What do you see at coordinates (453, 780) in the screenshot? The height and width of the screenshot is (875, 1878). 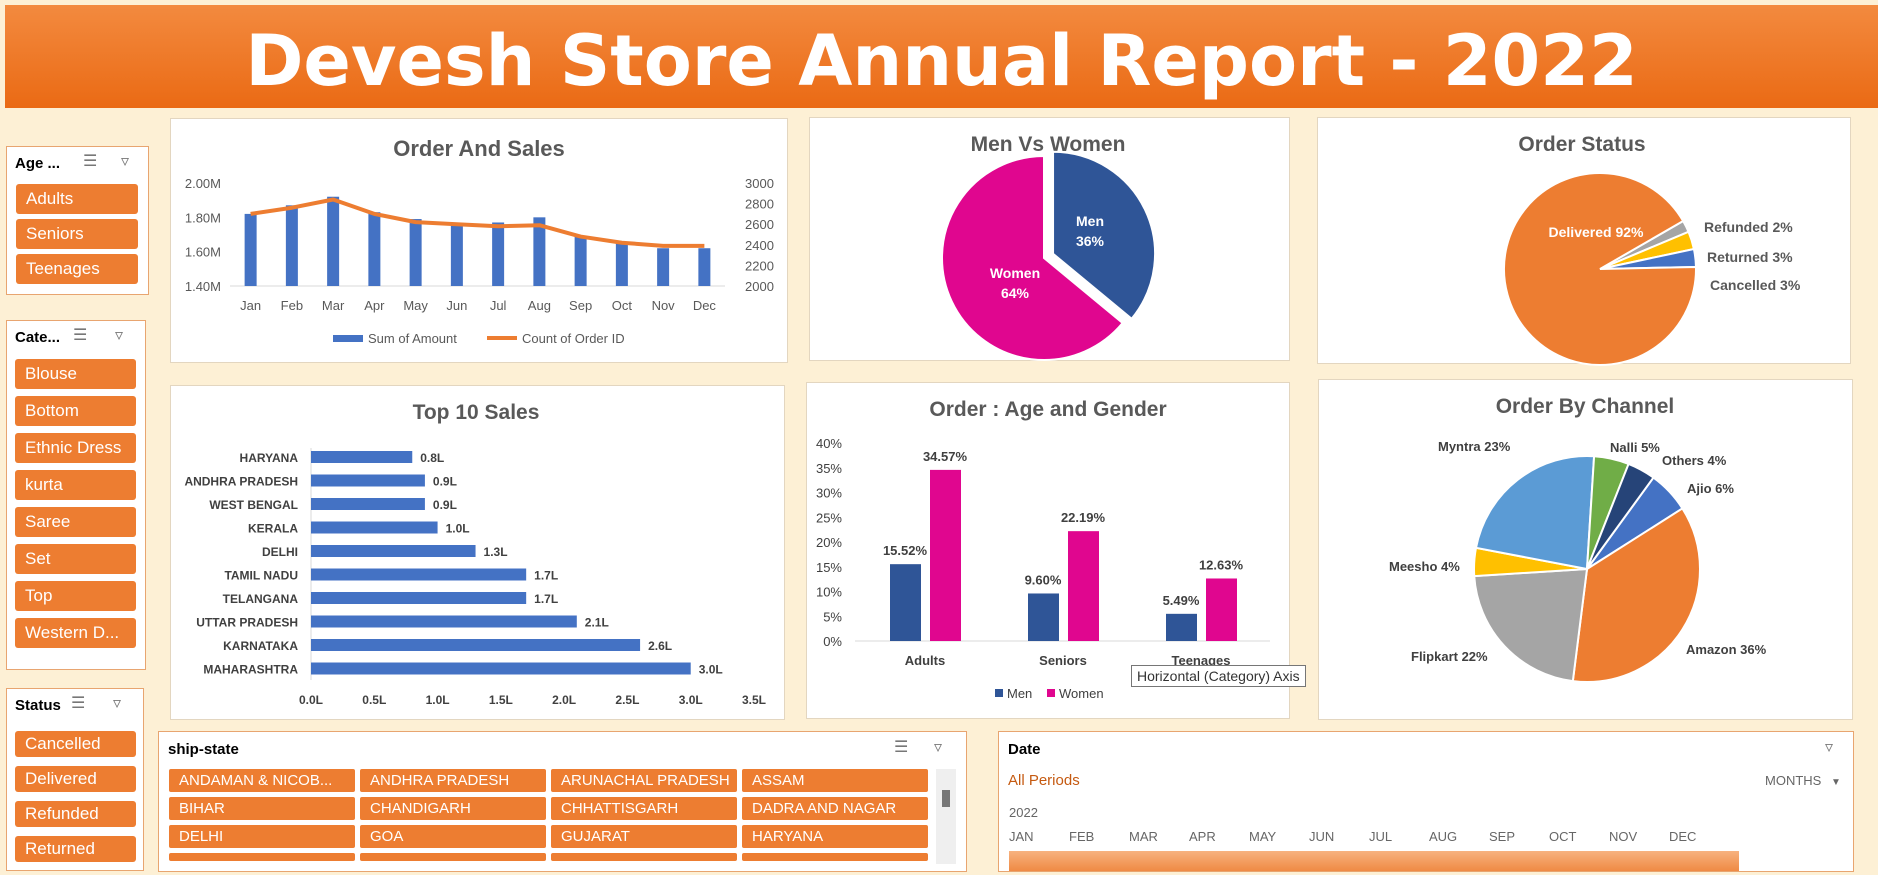 I see `ship-state-item-andhra-pradesh: ANDHRA PRADESH` at bounding box center [453, 780].